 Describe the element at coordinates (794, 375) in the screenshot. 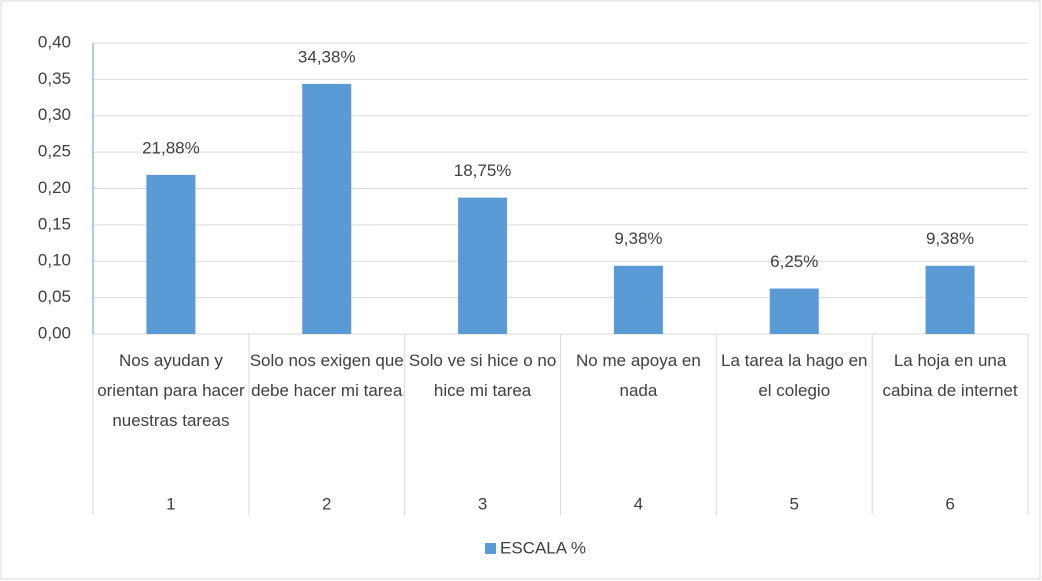

I see `x-tick-label: La tarea la hago en el colegio` at that location.